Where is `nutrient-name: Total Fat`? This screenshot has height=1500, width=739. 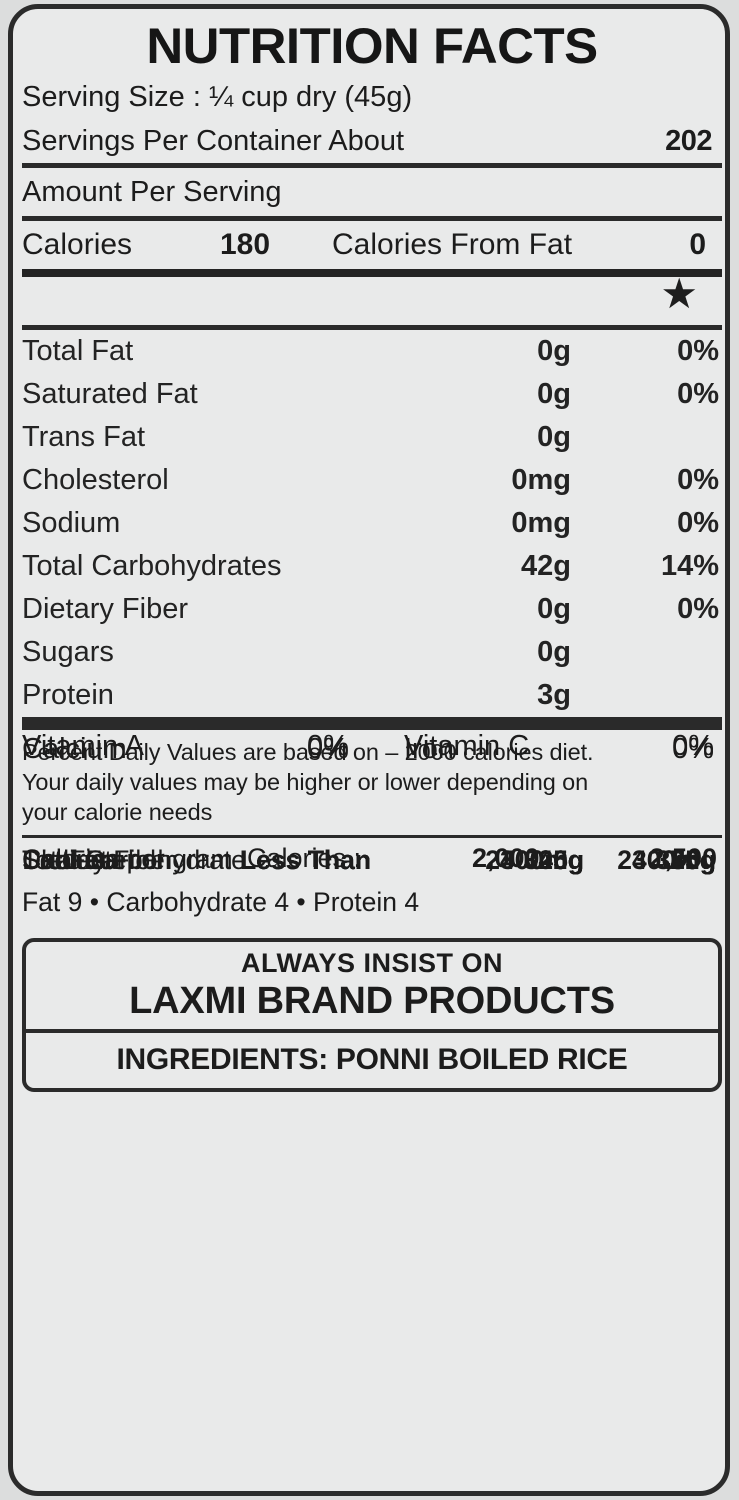 nutrient-name: Total Fat is located at coordinates (78, 351).